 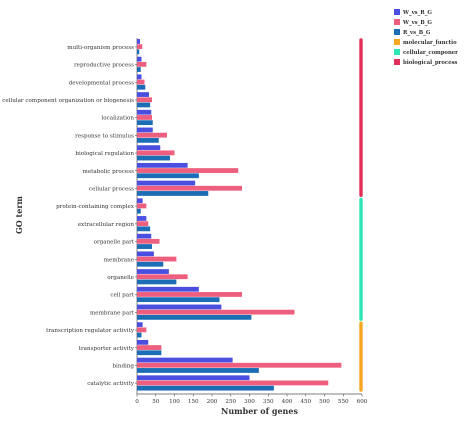 What do you see at coordinates (156, 402) in the screenshot?
I see `x-tick-label: 50` at bounding box center [156, 402].